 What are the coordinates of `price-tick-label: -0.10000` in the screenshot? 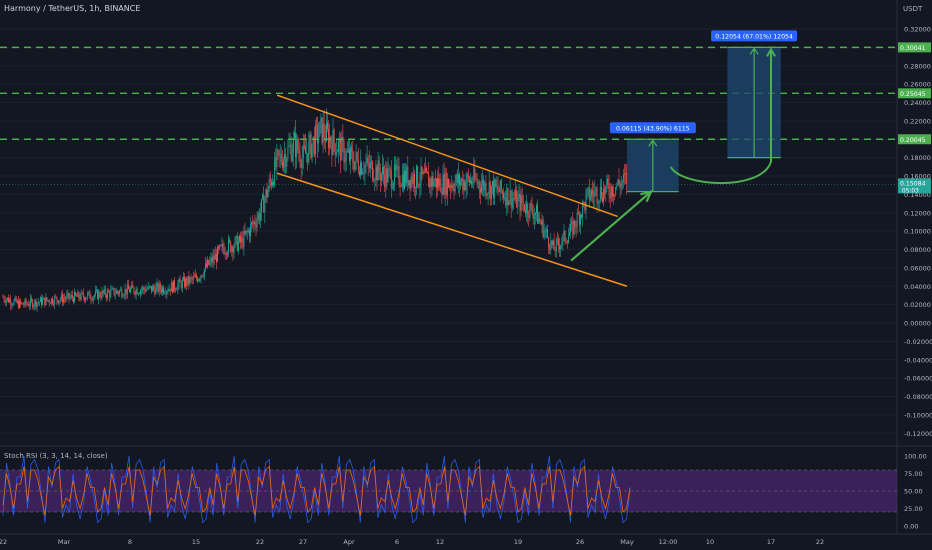 It's located at (918, 415).